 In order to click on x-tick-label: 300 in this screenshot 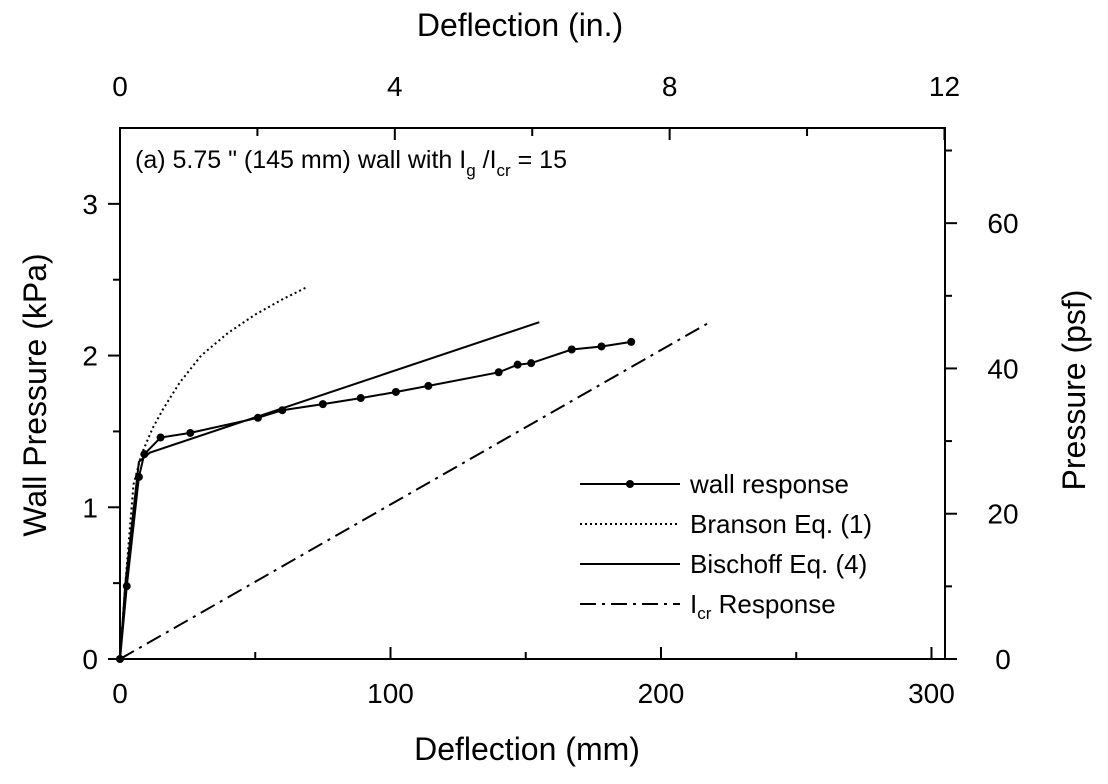, I will do `click(931, 693)`.